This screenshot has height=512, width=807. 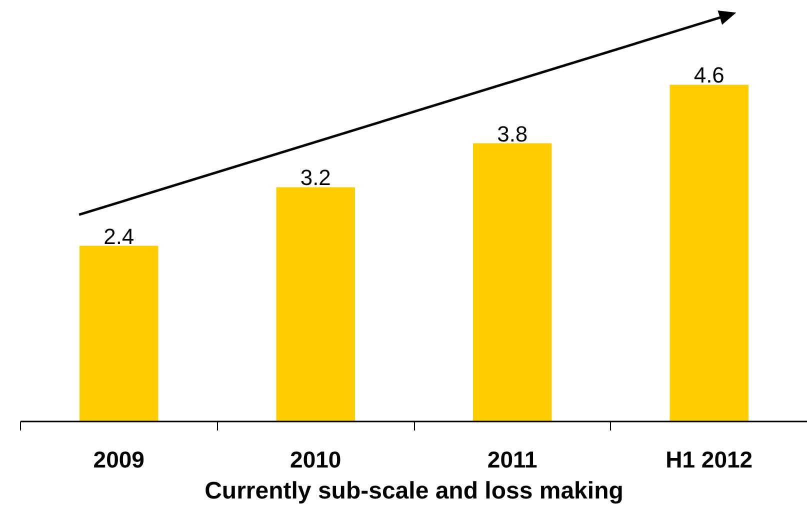 I want to click on data-label: 2.4, so click(x=119, y=236).